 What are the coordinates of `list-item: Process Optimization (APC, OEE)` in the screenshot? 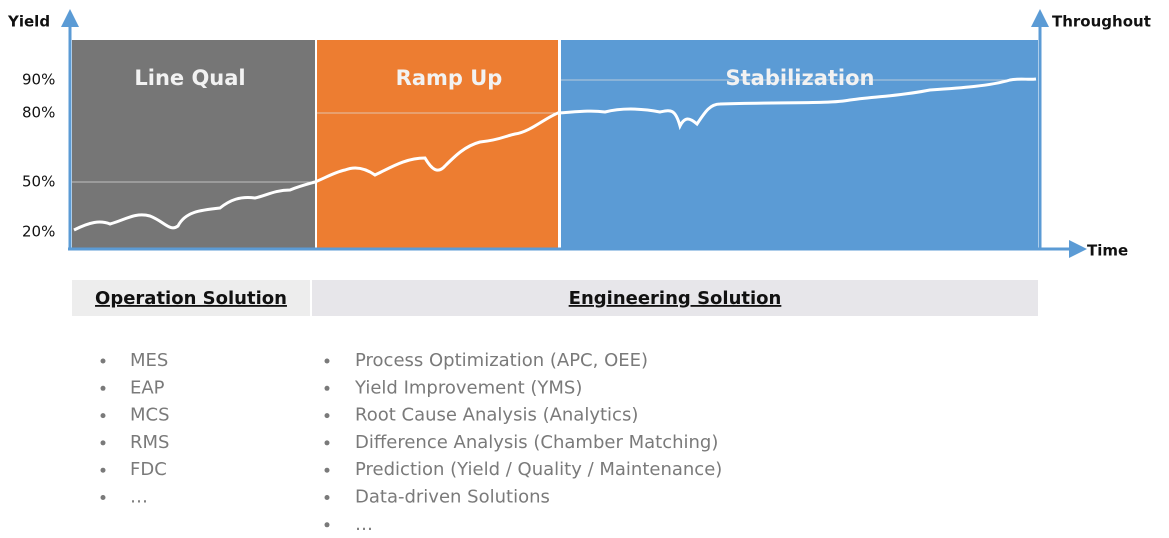 It's located at (501, 360).